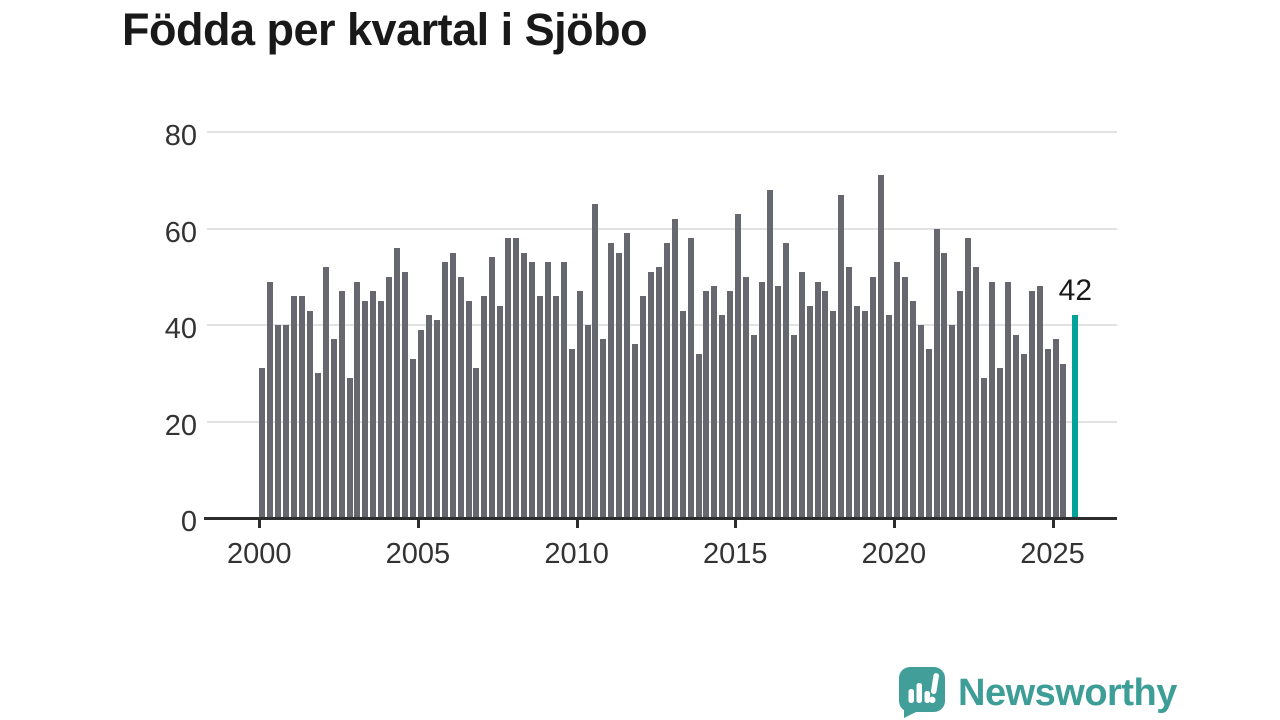 This screenshot has height=720, width=1280. What do you see at coordinates (1075, 416) in the screenshot?
I see `highlight-bar` at bounding box center [1075, 416].